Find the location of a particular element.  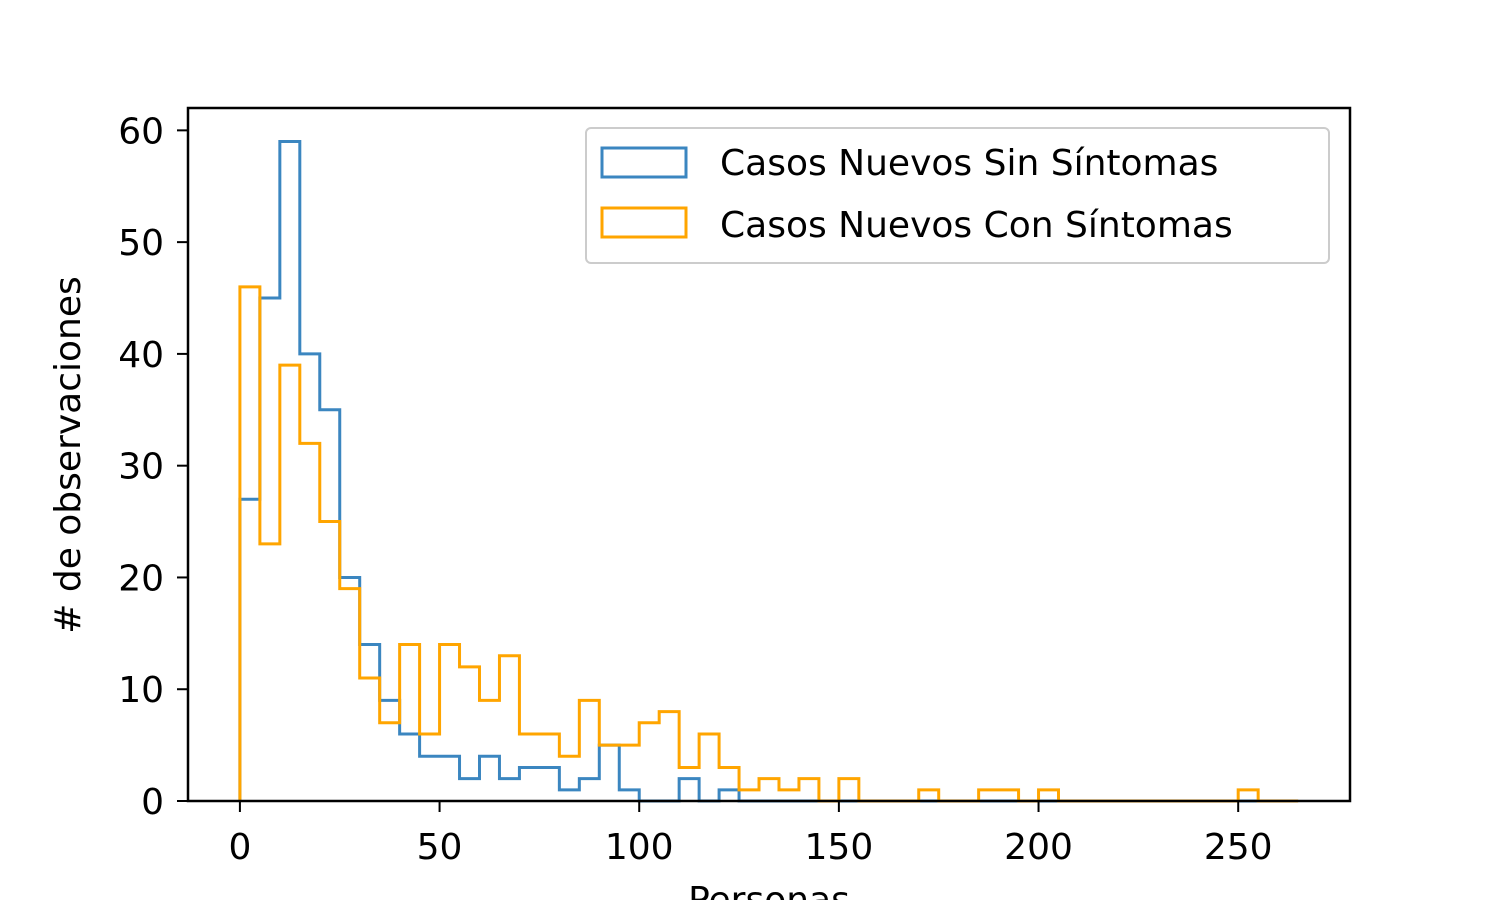

x-tick-label: 150 is located at coordinates (839, 847).